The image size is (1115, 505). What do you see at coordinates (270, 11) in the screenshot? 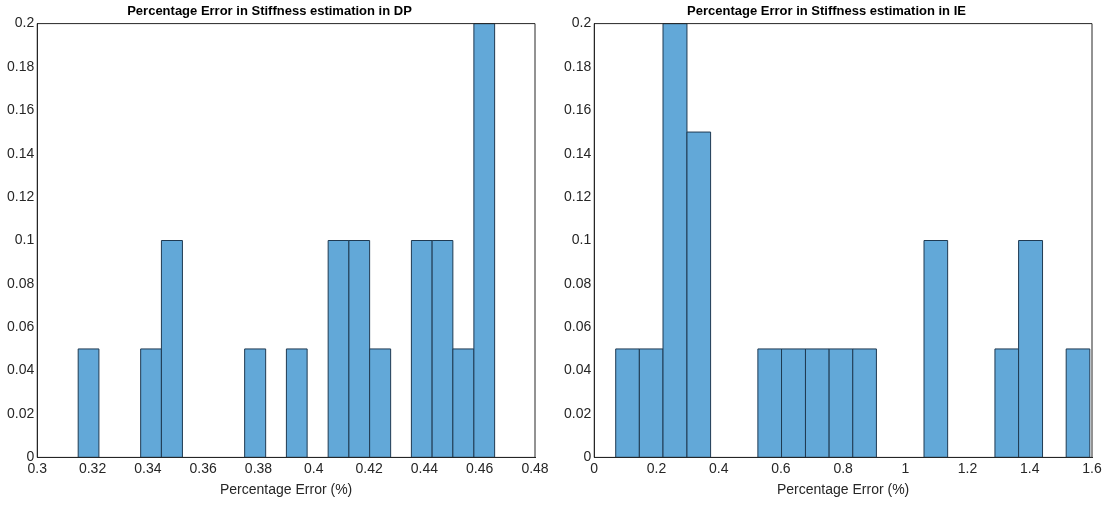
I see `chart-title: Percentage Error in Stiffness estimation in DP` at bounding box center [270, 11].